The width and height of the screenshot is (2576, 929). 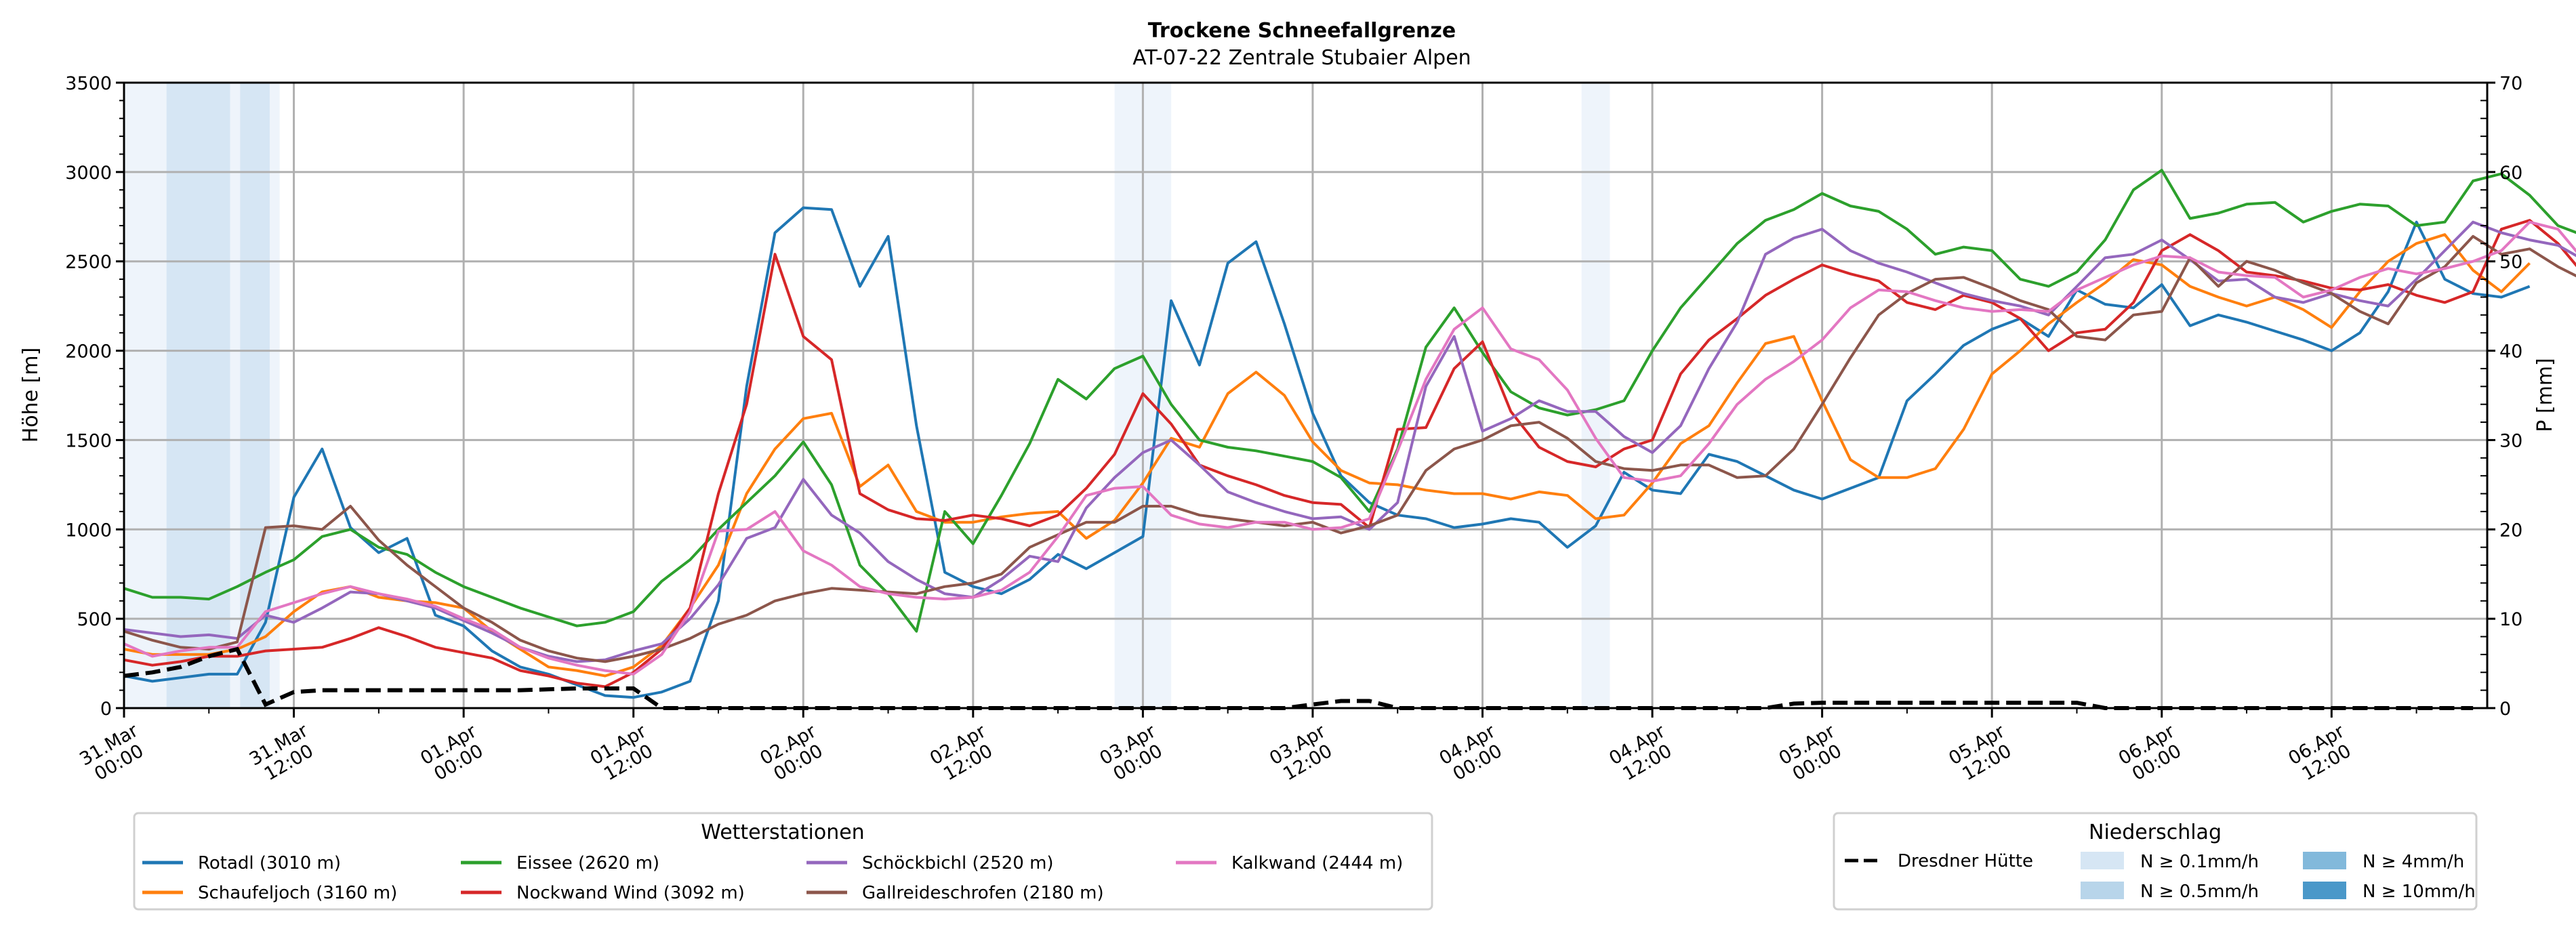 I want to click on y2-tick-label: 10, so click(x=2510, y=619).